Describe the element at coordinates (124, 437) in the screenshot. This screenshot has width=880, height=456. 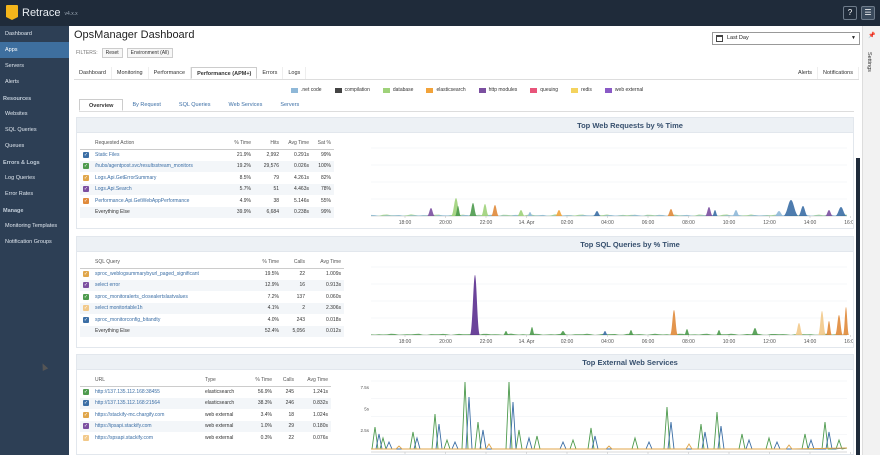
I see `cell-name: https://spsapi.stackify.com` at that location.